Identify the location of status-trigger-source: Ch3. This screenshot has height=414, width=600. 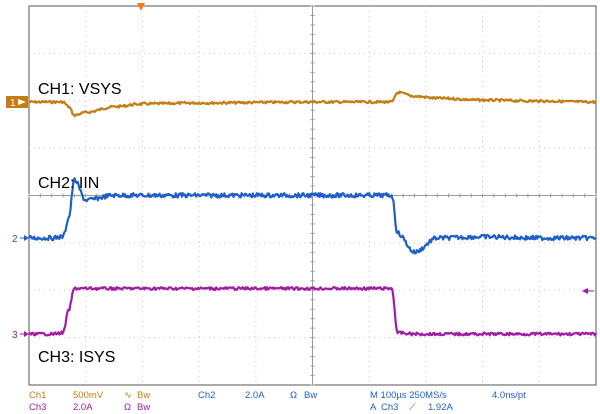
(389, 407).